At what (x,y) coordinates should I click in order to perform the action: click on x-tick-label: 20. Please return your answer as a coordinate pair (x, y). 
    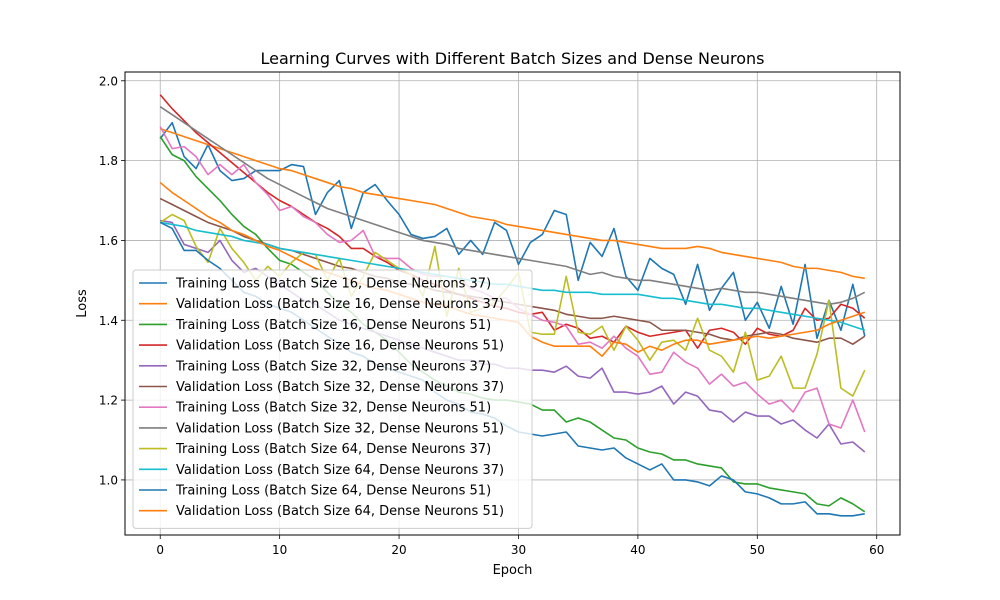
    Looking at the image, I should click on (398, 550).